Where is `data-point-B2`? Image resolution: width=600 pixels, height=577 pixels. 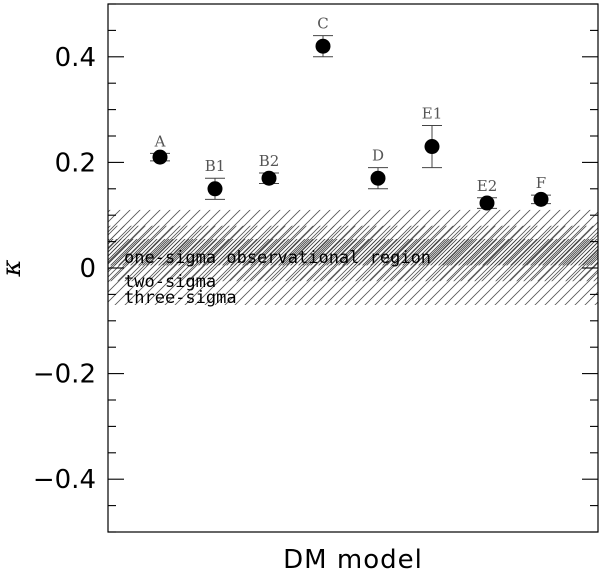
data-point-B2 is located at coordinates (269, 178).